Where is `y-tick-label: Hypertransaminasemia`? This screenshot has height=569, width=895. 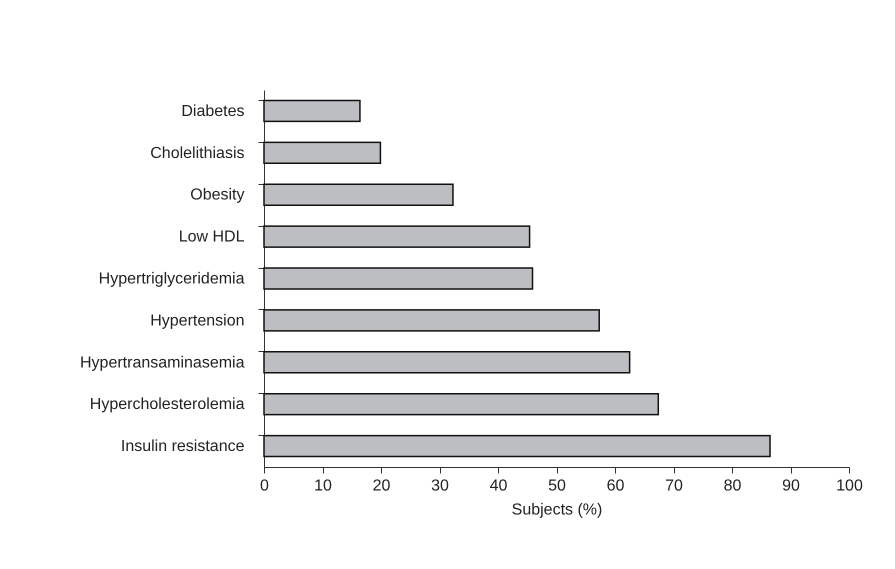
y-tick-label: Hypertransaminasemia is located at coordinates (162, 363).